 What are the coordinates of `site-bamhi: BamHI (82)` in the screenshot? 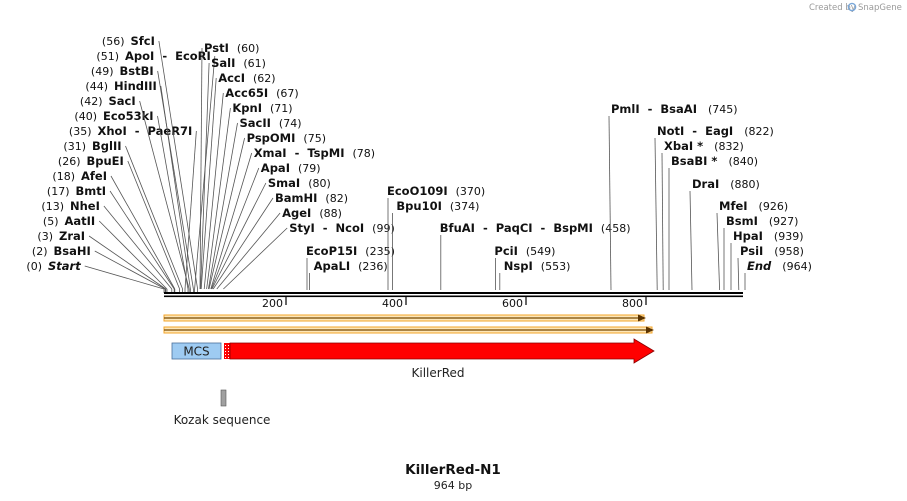 It's located at (280, 240).